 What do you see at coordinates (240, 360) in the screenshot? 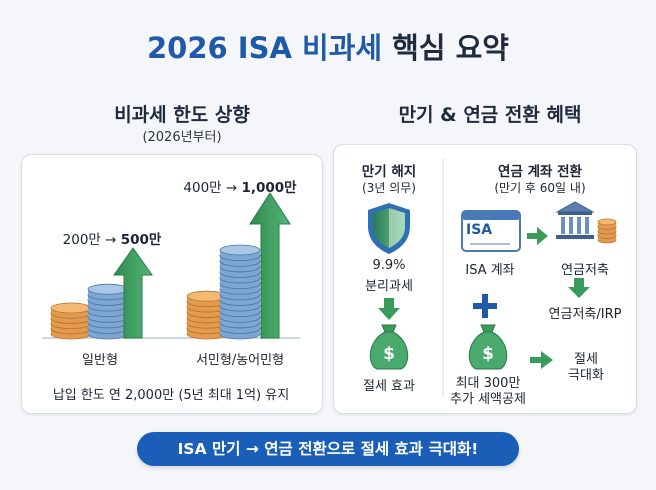
I see `low-income-type-label: 서민형/농어민형` at bounding box center [240, 360].